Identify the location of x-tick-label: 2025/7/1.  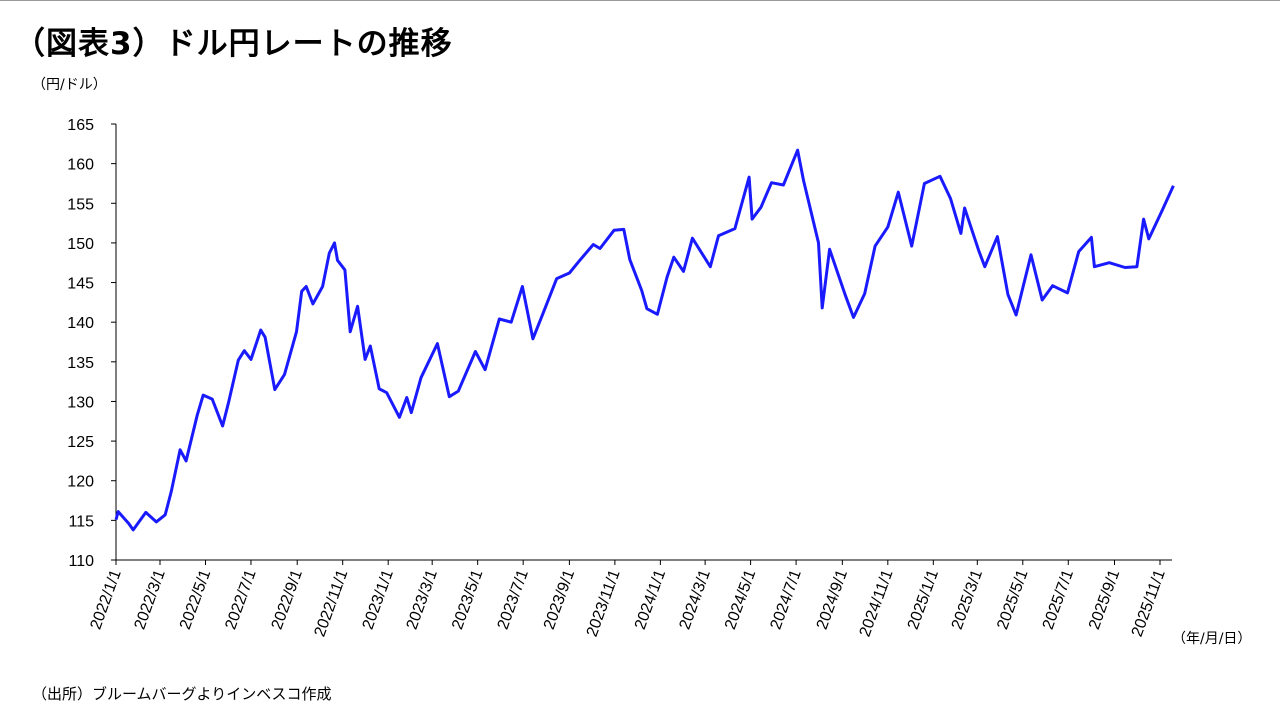
(1058, 599).